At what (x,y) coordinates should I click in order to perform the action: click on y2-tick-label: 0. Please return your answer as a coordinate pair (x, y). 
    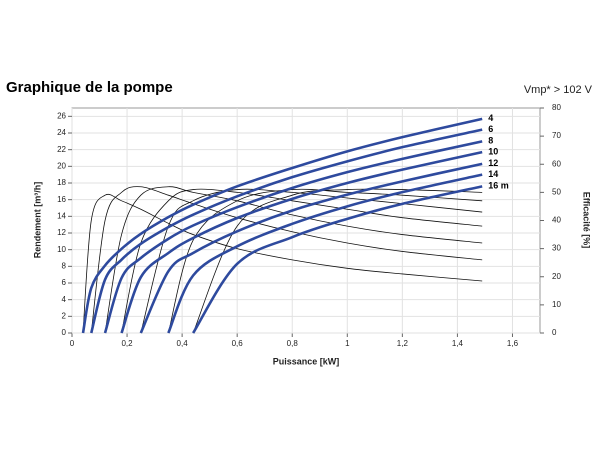
    Looking at the image, I should click on (554, 332).